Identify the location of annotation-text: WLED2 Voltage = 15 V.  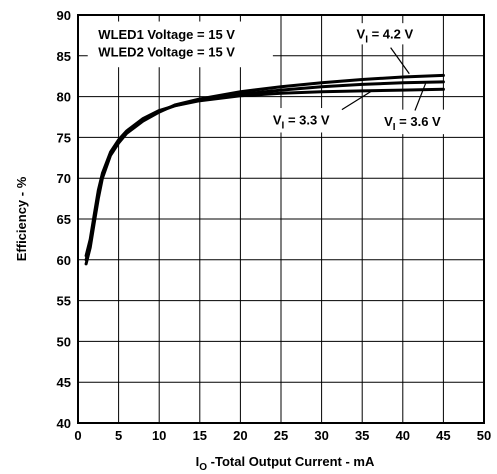
(166, 52).